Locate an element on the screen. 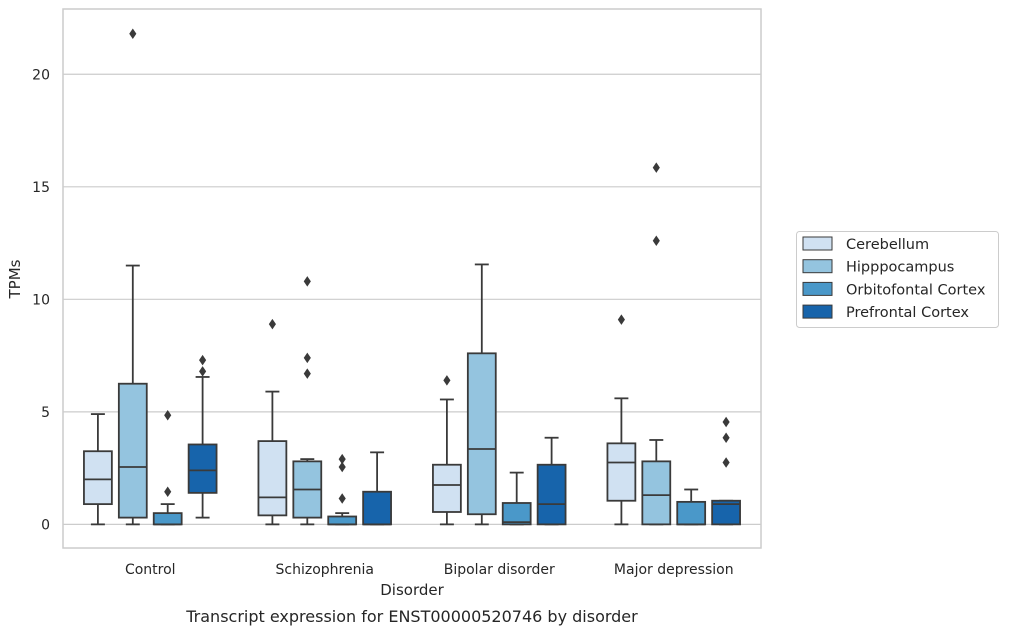 The width and height of the screenshot is (1009, 634). y-tick-label: 20 is located at coordinates (41, 75).